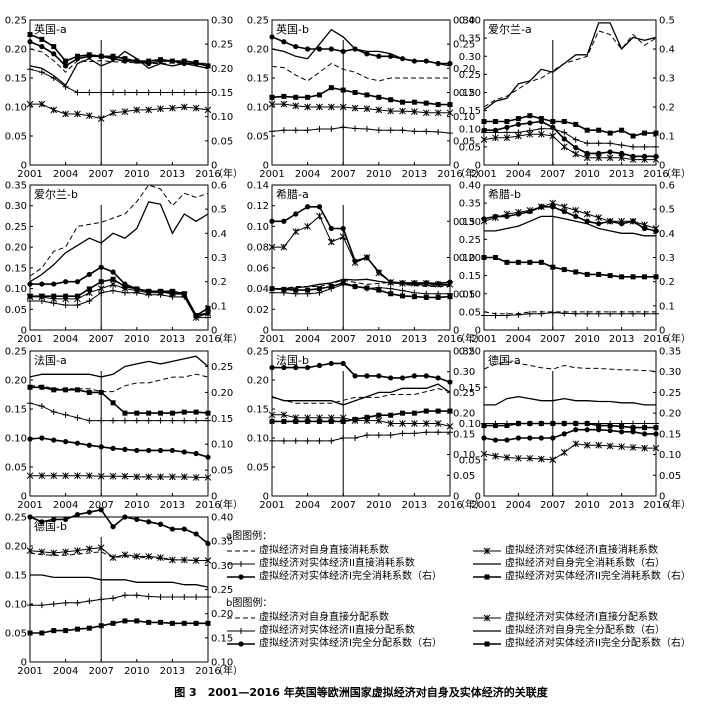  What do you see at coordinates (470, 57) in the screenshot?
I see `y-tick-label: 0.30` at bounding box center [470, 57].